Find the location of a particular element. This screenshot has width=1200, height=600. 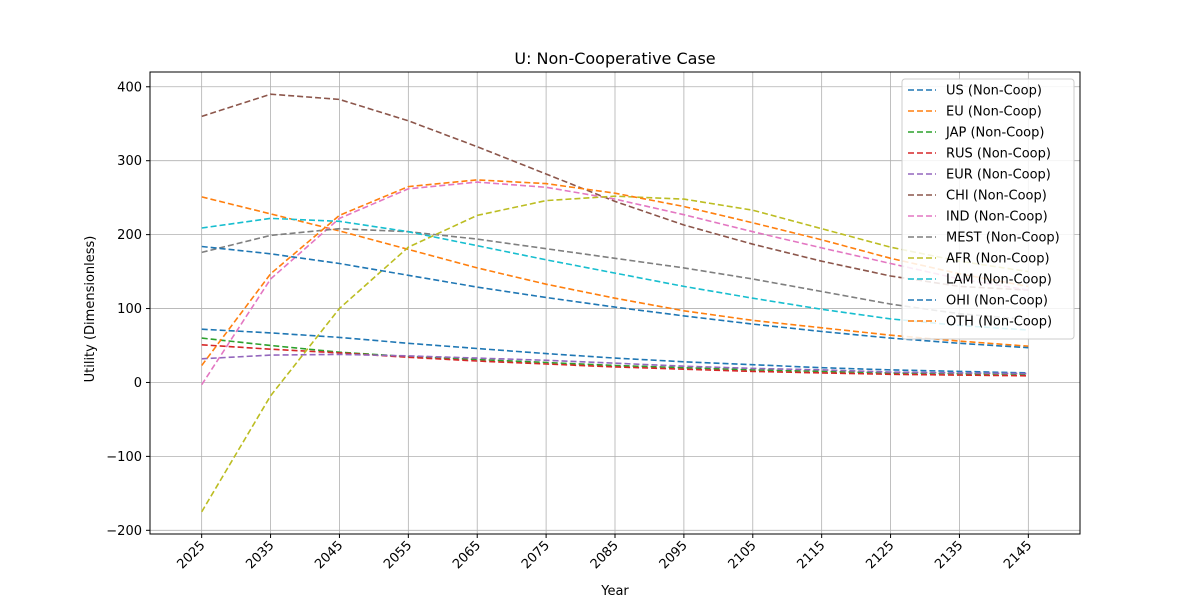

legend-label-mest: MEST (Non-Coop) is located at coordinates (1003, 238).